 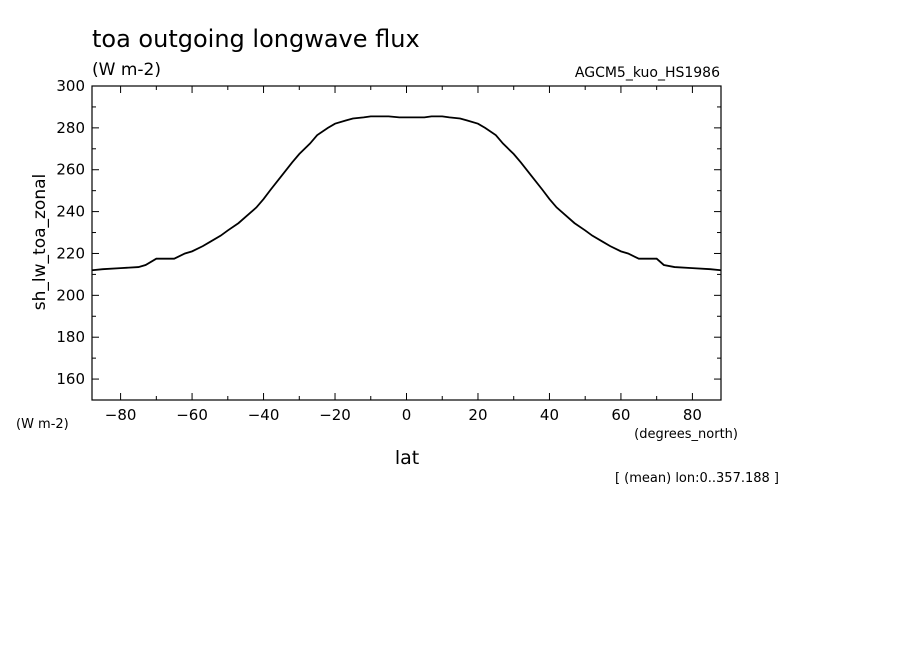 I want to click on dataset-label: AGCM5_kuo_HS1986, so click(x=647, y=73).